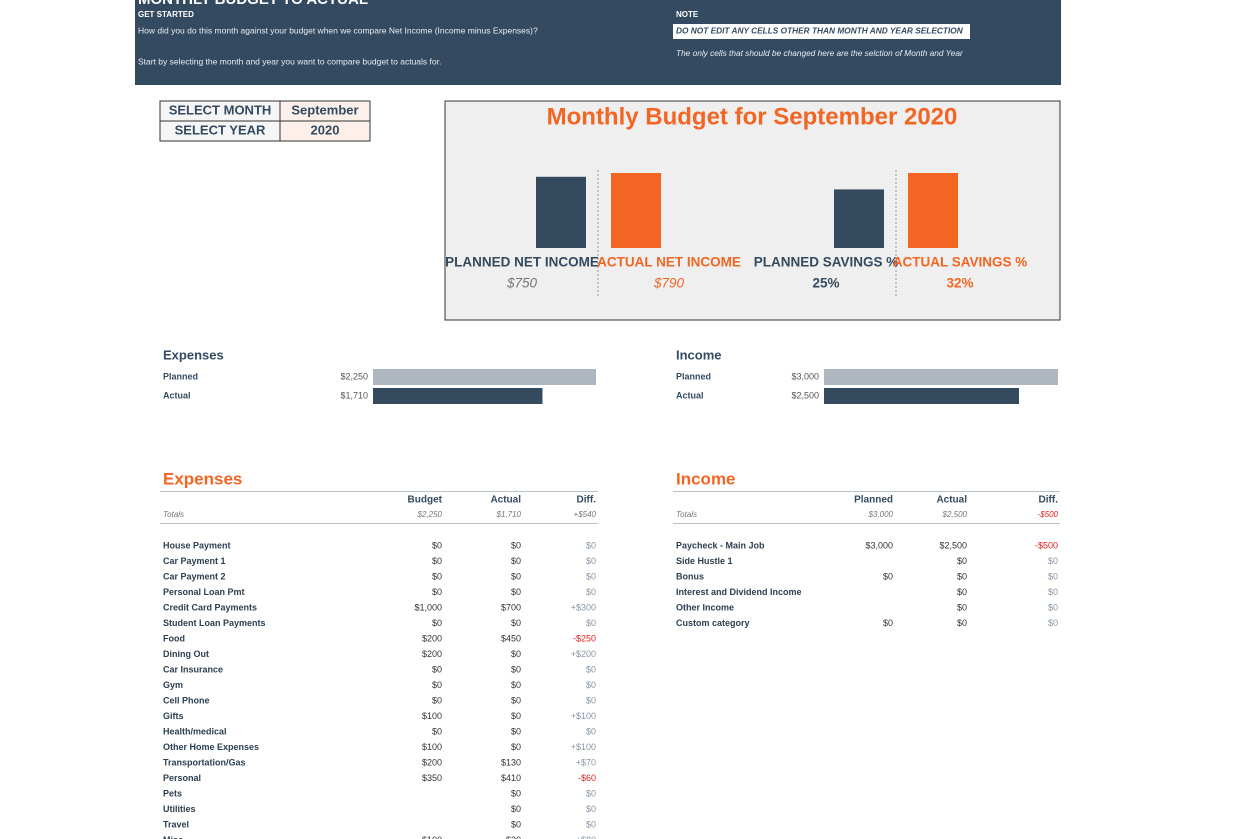  Describe the element at coordinates (583, 654) in the screenshot. I see `diff-cell: +$200` at that location.